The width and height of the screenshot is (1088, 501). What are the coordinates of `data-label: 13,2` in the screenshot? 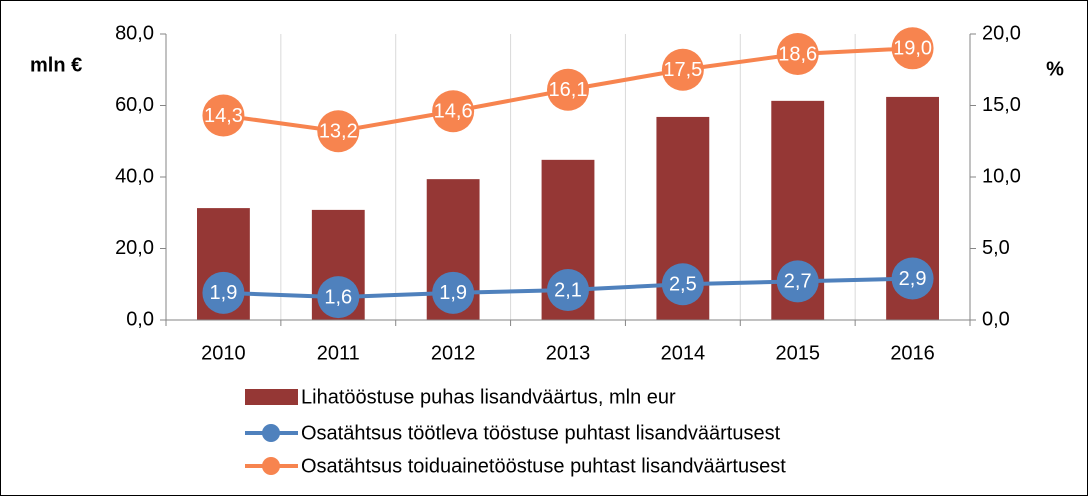 It's located at (338, 132).